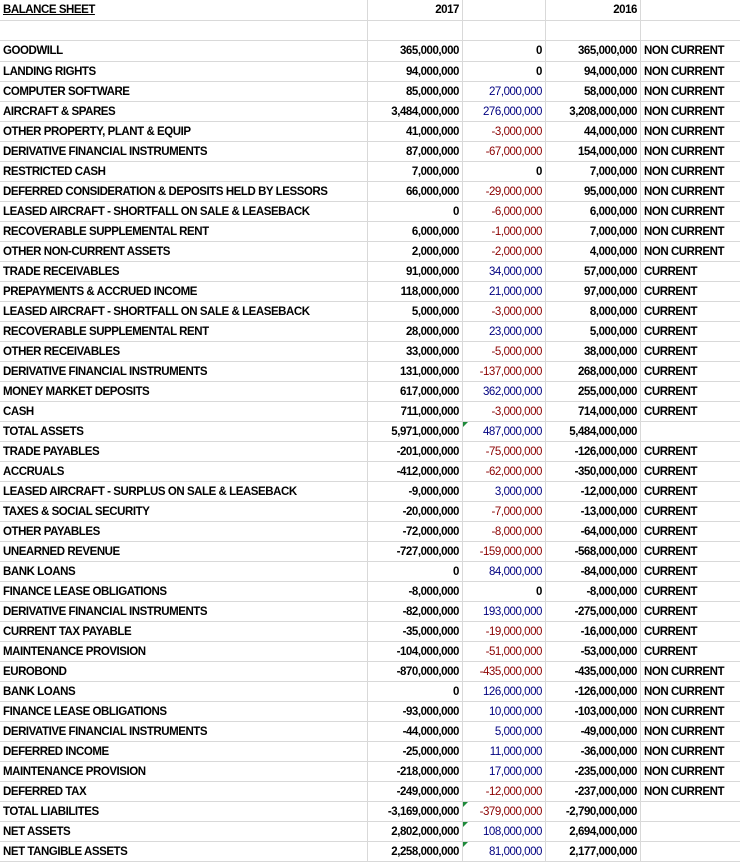 The image size is (740, 862). What do you see at coordinates (184, 231) in the screenshot?
I see `row-label-cell: RECOVERABLE SUPPLEMENTAL RENT` at bounding box center [184, 231].